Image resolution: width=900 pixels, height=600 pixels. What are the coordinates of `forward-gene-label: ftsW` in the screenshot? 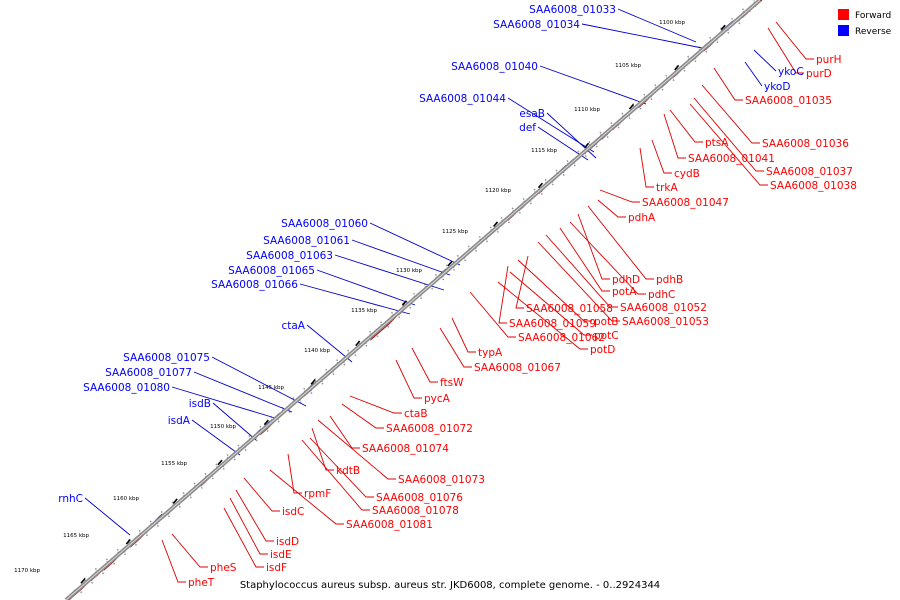 It's located at (452, 383).